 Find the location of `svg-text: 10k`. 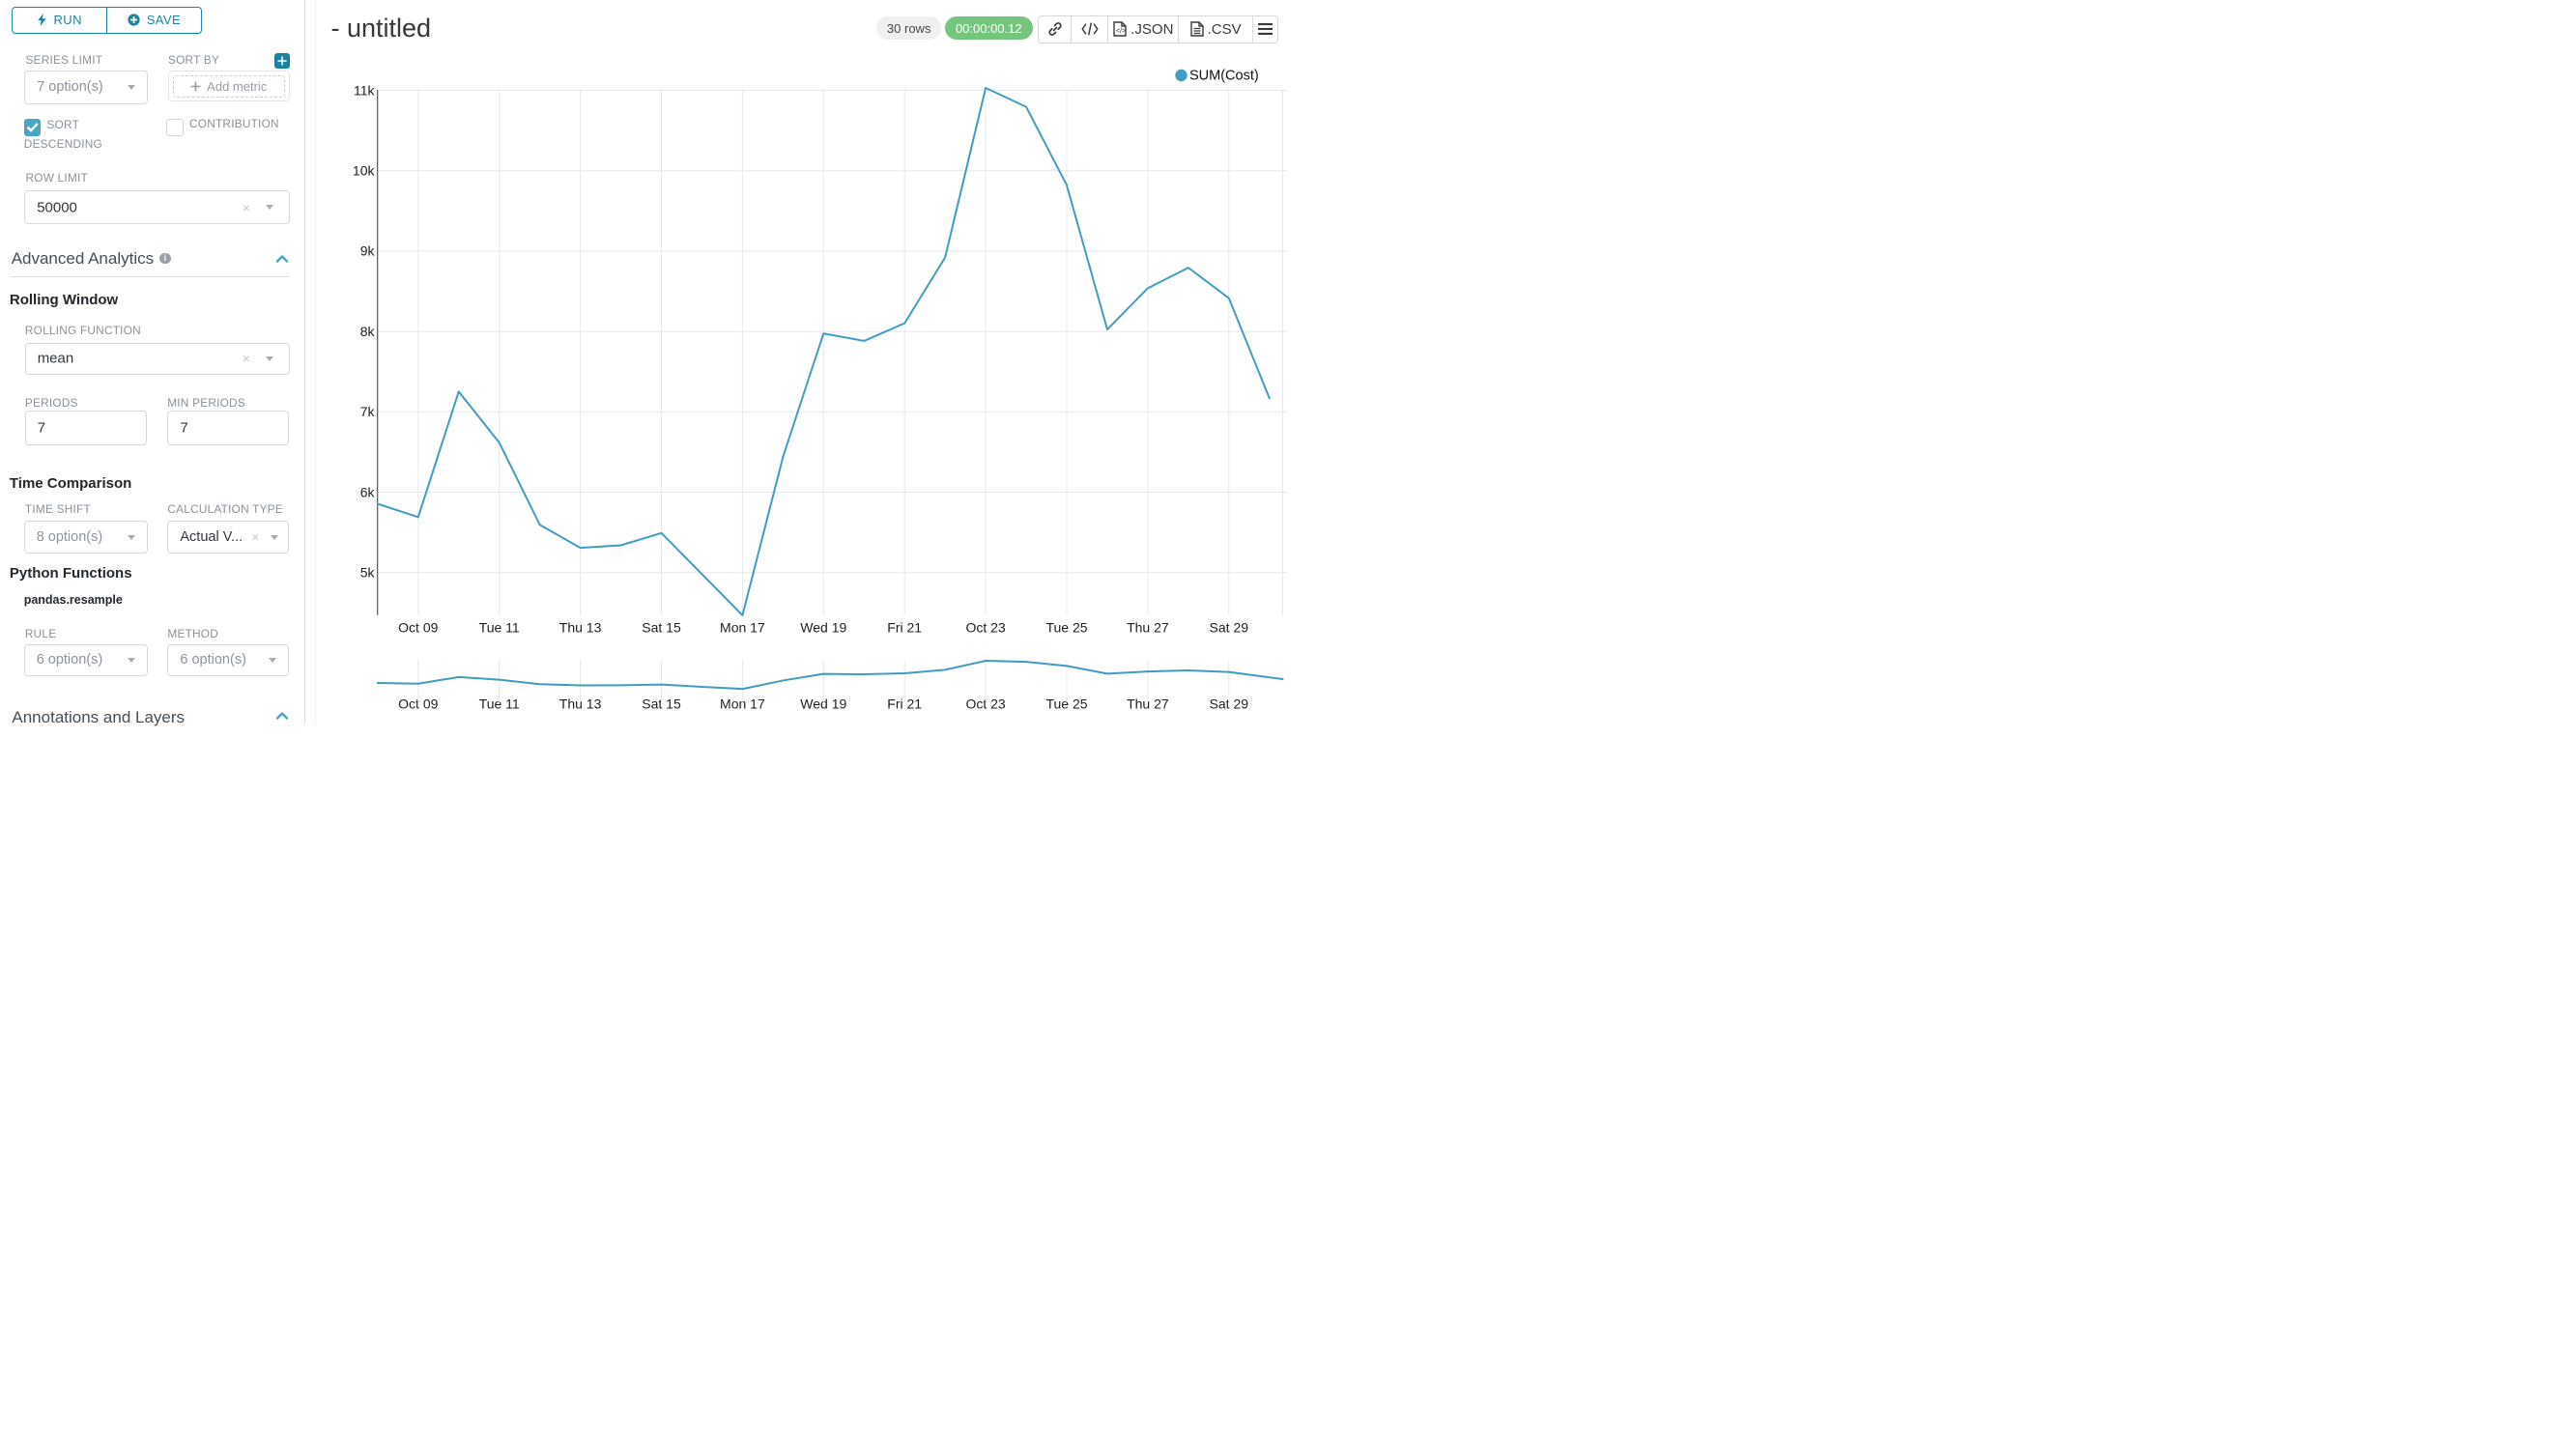

svg-text: 10k is located at coordinates (365, 171).